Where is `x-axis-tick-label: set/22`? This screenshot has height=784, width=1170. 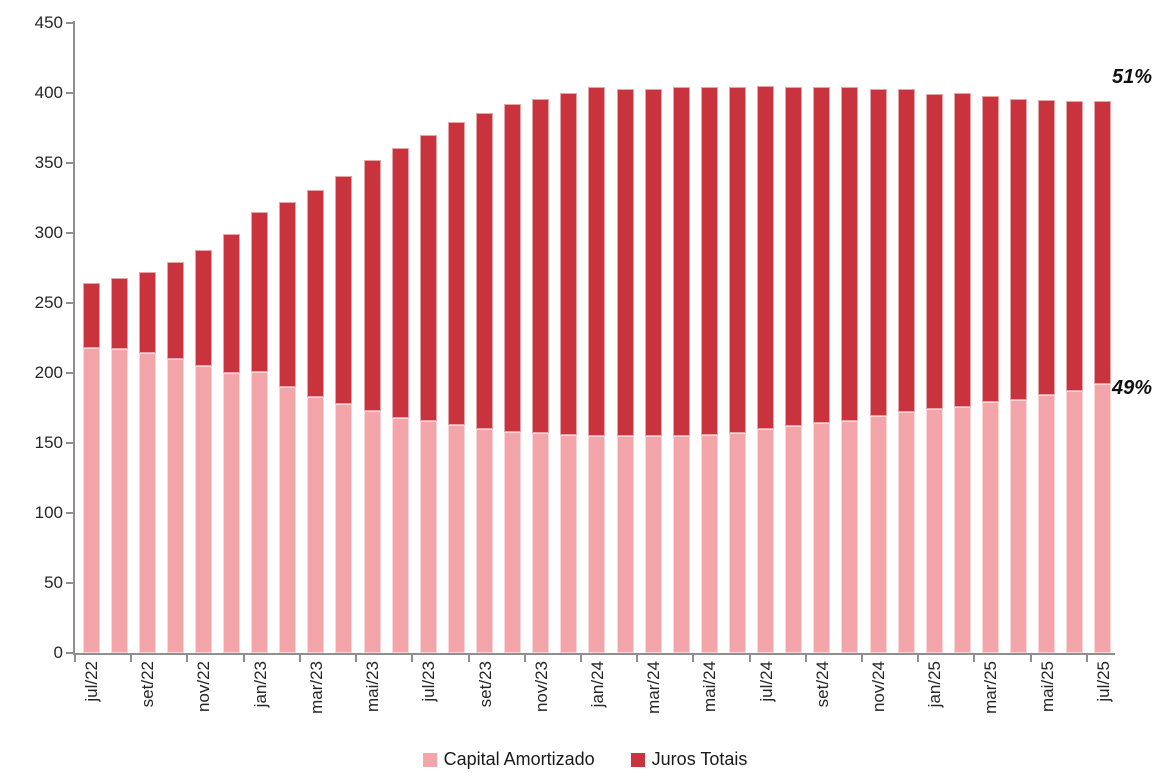
x-axis-tick-label: set/22 is located at coordinates (148, 684).